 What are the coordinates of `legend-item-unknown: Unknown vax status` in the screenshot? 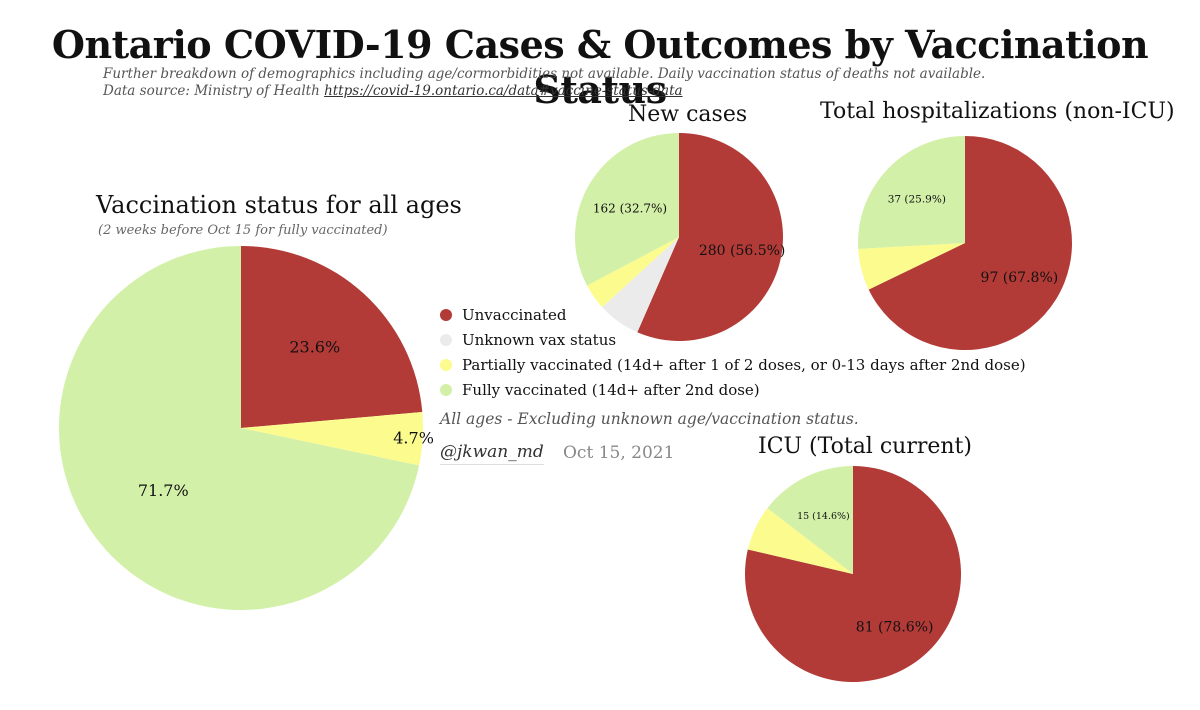 It's located at (733, 339).